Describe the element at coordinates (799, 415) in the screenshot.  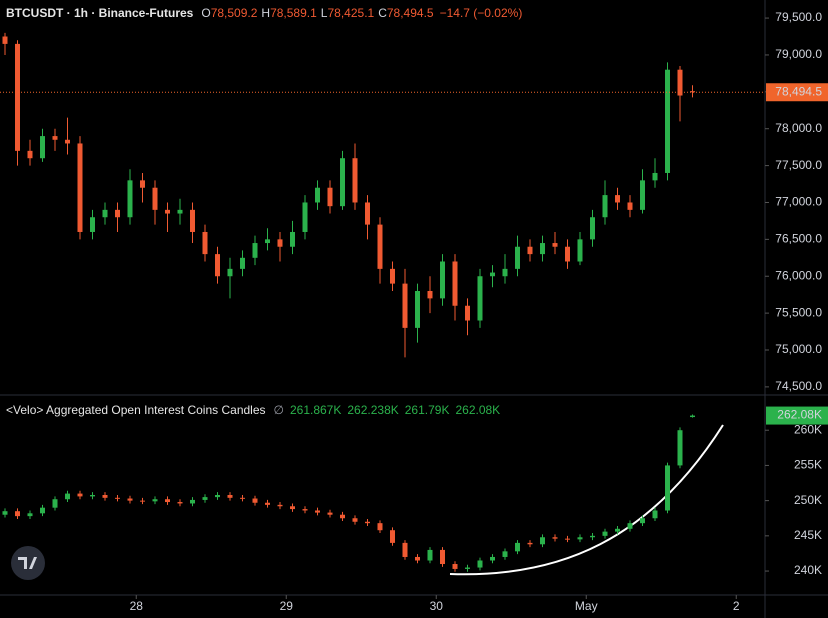
I see `last-value-label: 262.08K` at that location.